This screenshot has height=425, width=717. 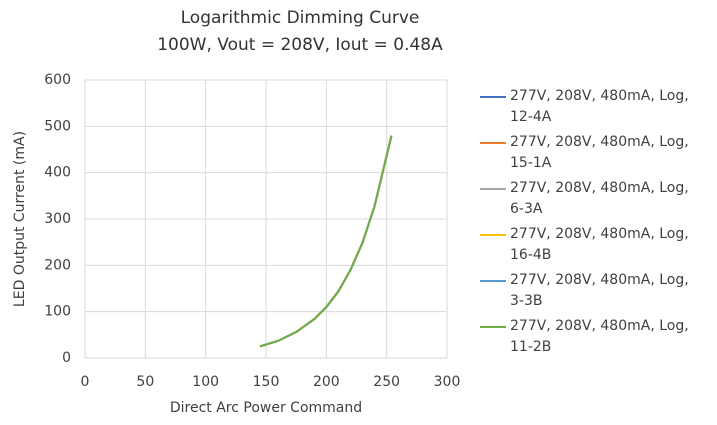 I want to click on series-line, so click(x=326, y=241).